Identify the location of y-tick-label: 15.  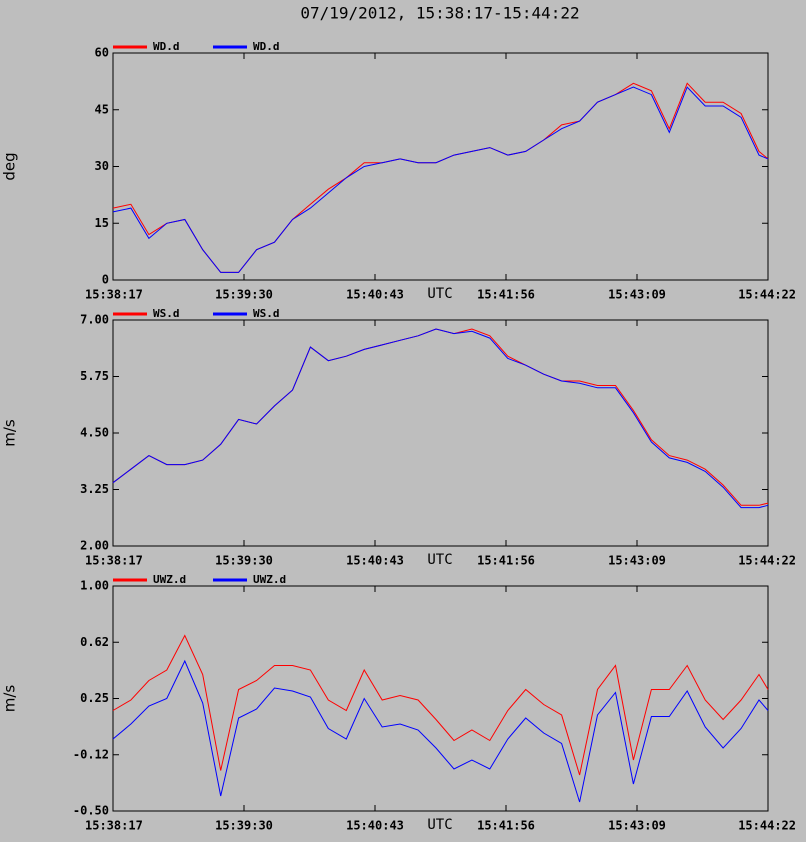
(102, 223).